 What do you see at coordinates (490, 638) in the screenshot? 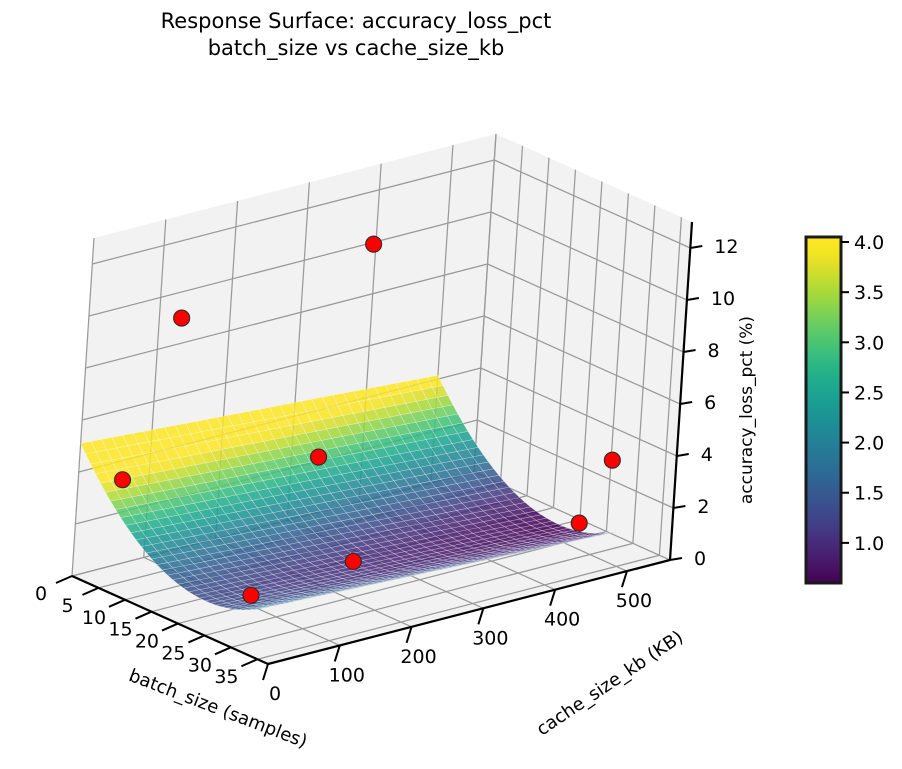
I see `tick-label-y: 300` at bounding box center [490, 638].